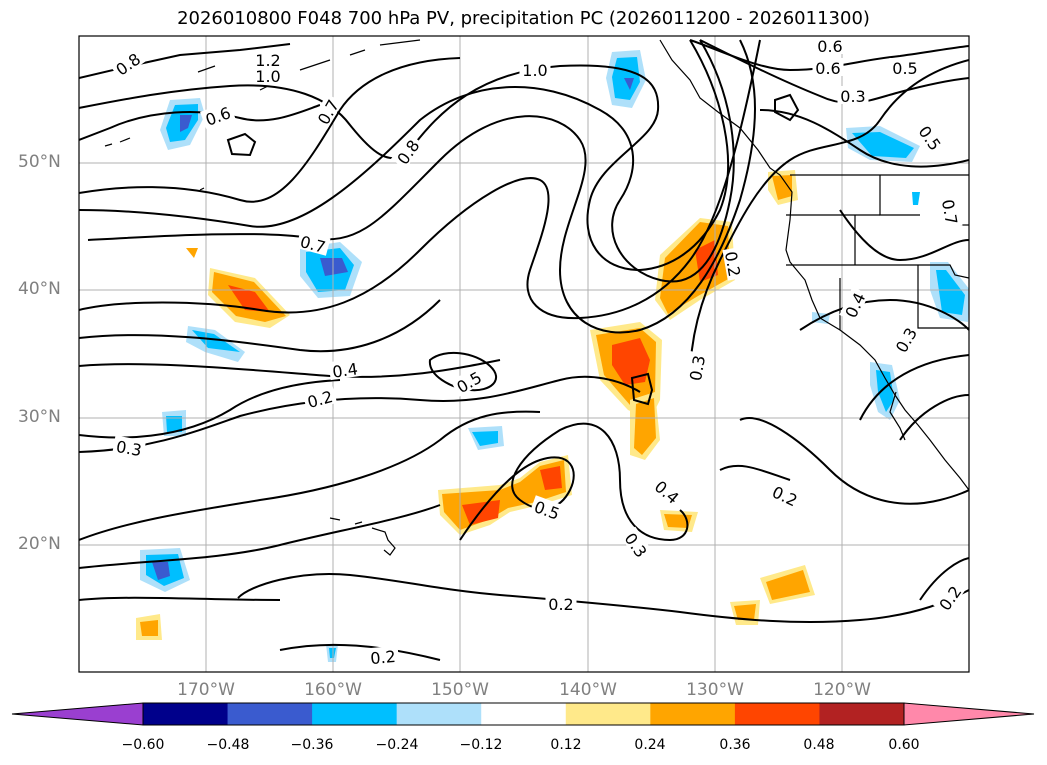 The width and height of the screenshot is (1047, 765). Describe the element at coordinates (228, 745) in the screenshot. I see `colorbar-tick: −0.48` at that location.